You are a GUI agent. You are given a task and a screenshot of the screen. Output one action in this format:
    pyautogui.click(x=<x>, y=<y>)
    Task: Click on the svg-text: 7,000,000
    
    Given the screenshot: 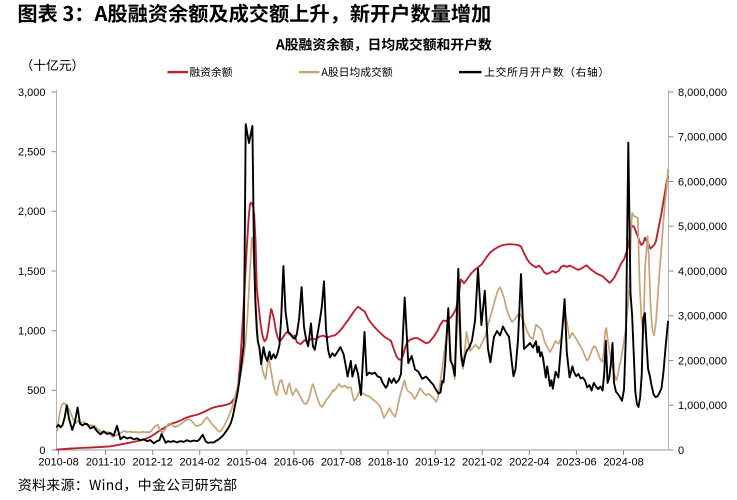 What is the action you would take?
    pyautogui.click(x=702, y=138)
    